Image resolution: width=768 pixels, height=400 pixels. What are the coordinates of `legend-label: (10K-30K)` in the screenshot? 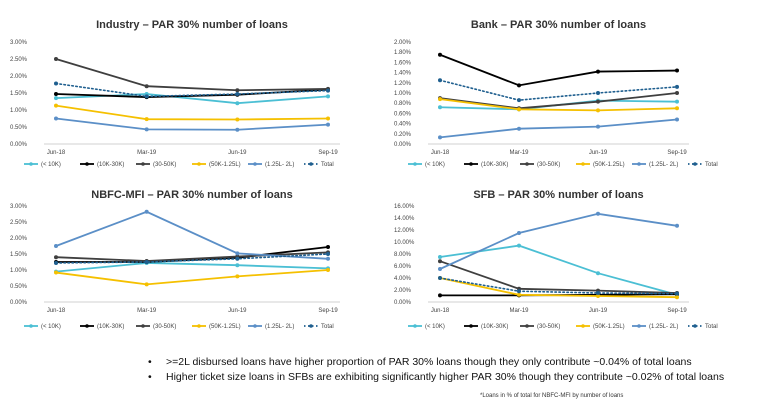 It's located at (494, 165).